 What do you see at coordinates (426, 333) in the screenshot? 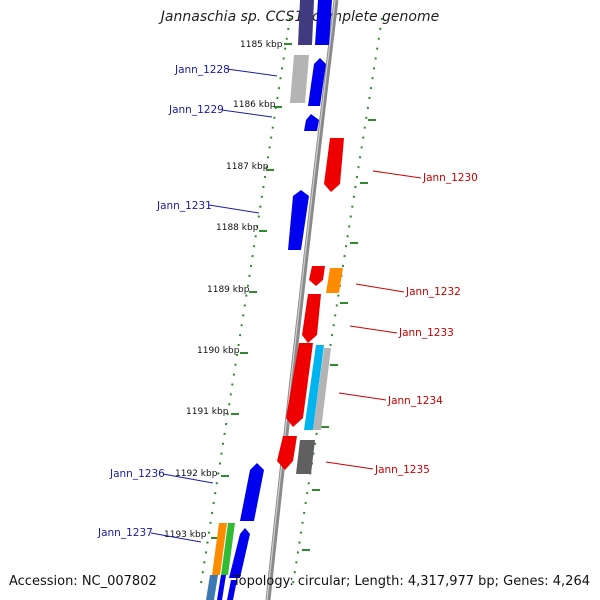
I see `gene-label-jann-1233: Jann_1233` at bounding box center [426, 333].